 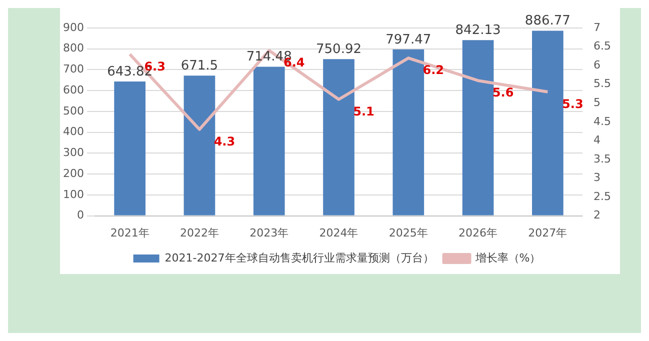 I want to click on data-label: 797.47, so click(x=409, y=40).